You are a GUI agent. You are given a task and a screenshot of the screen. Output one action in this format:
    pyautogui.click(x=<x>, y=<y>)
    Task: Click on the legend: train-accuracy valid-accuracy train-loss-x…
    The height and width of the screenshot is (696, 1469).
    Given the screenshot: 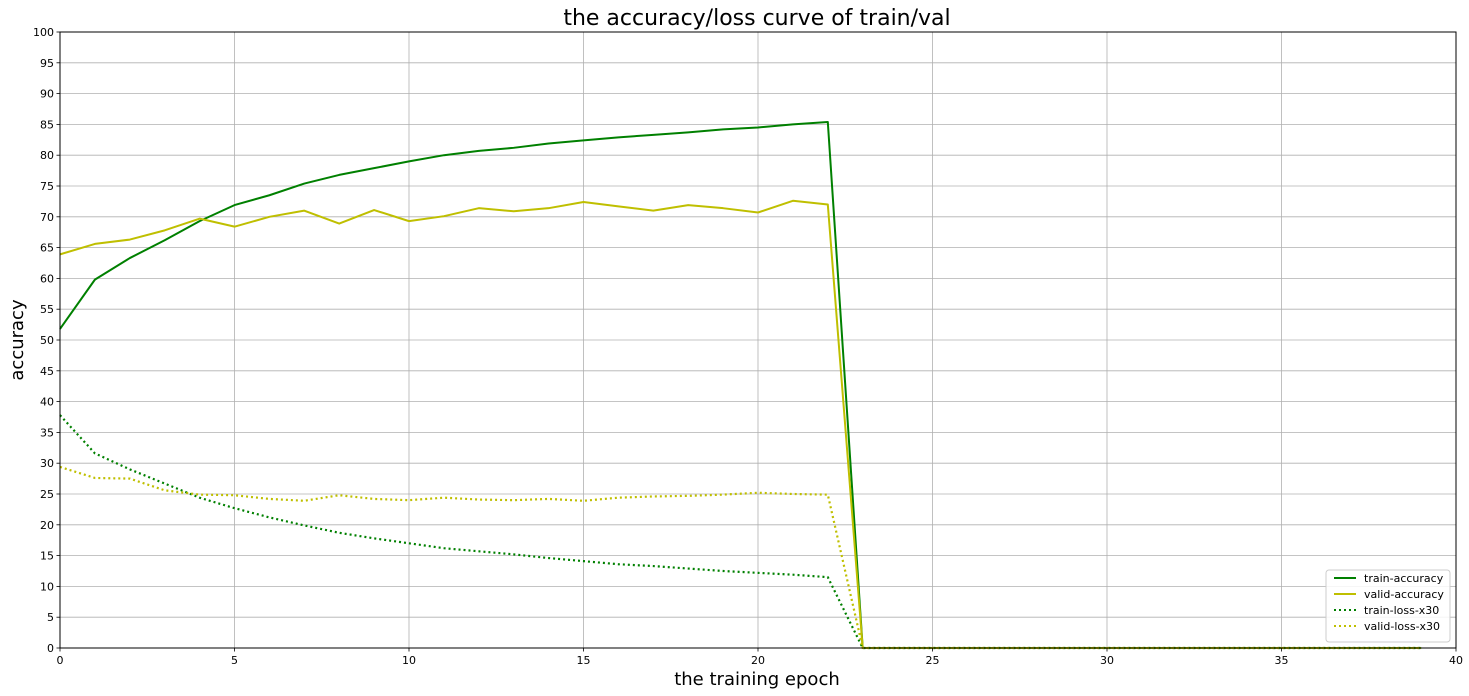 What is the action you would take?
    pyautogui.click(x=1388, y=606)
    